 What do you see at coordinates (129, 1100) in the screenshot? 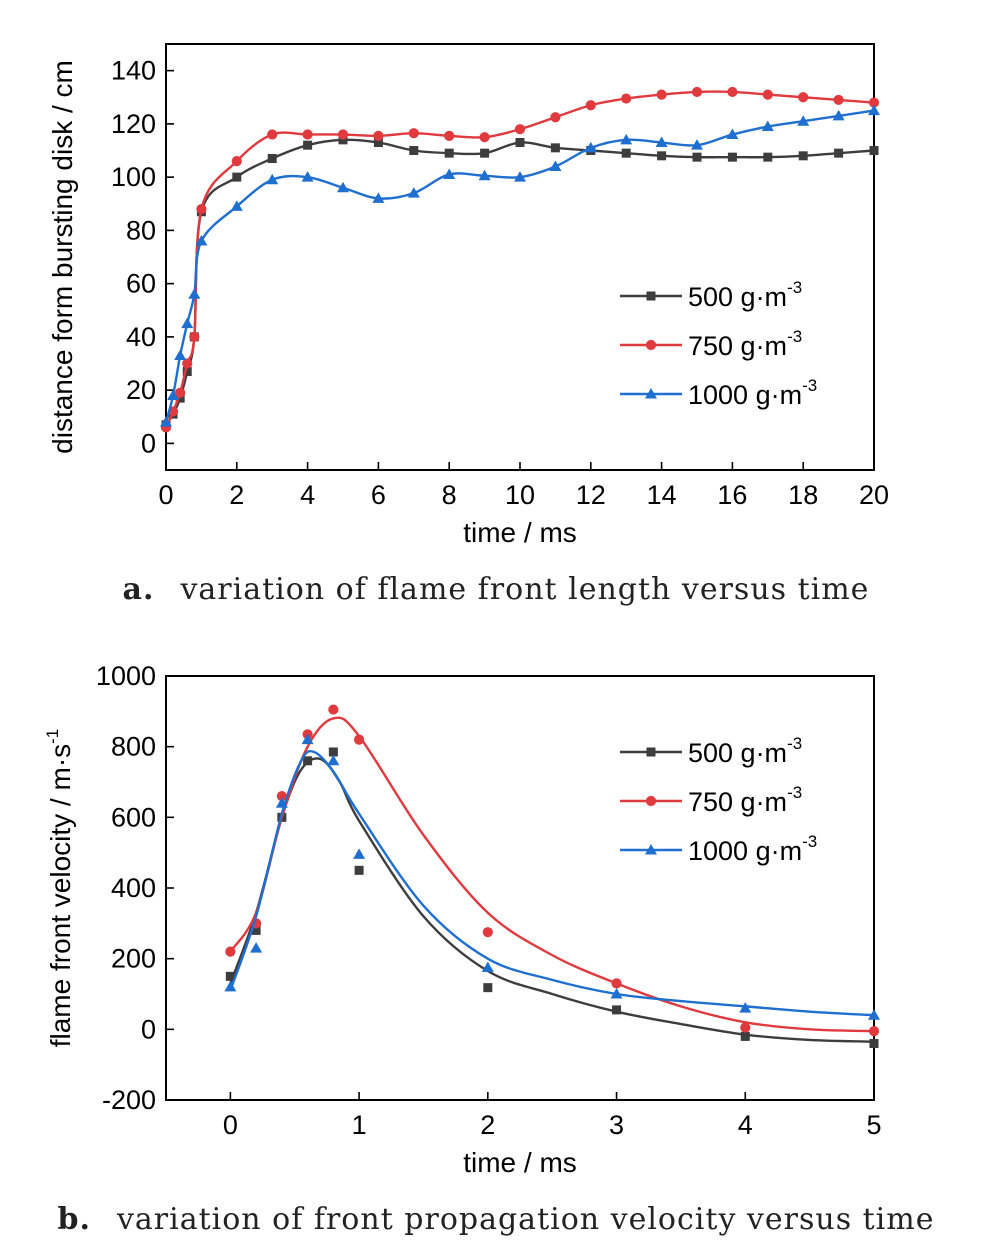
I see `b-y-tick-label: -200` at bounding box center [129, 1100].